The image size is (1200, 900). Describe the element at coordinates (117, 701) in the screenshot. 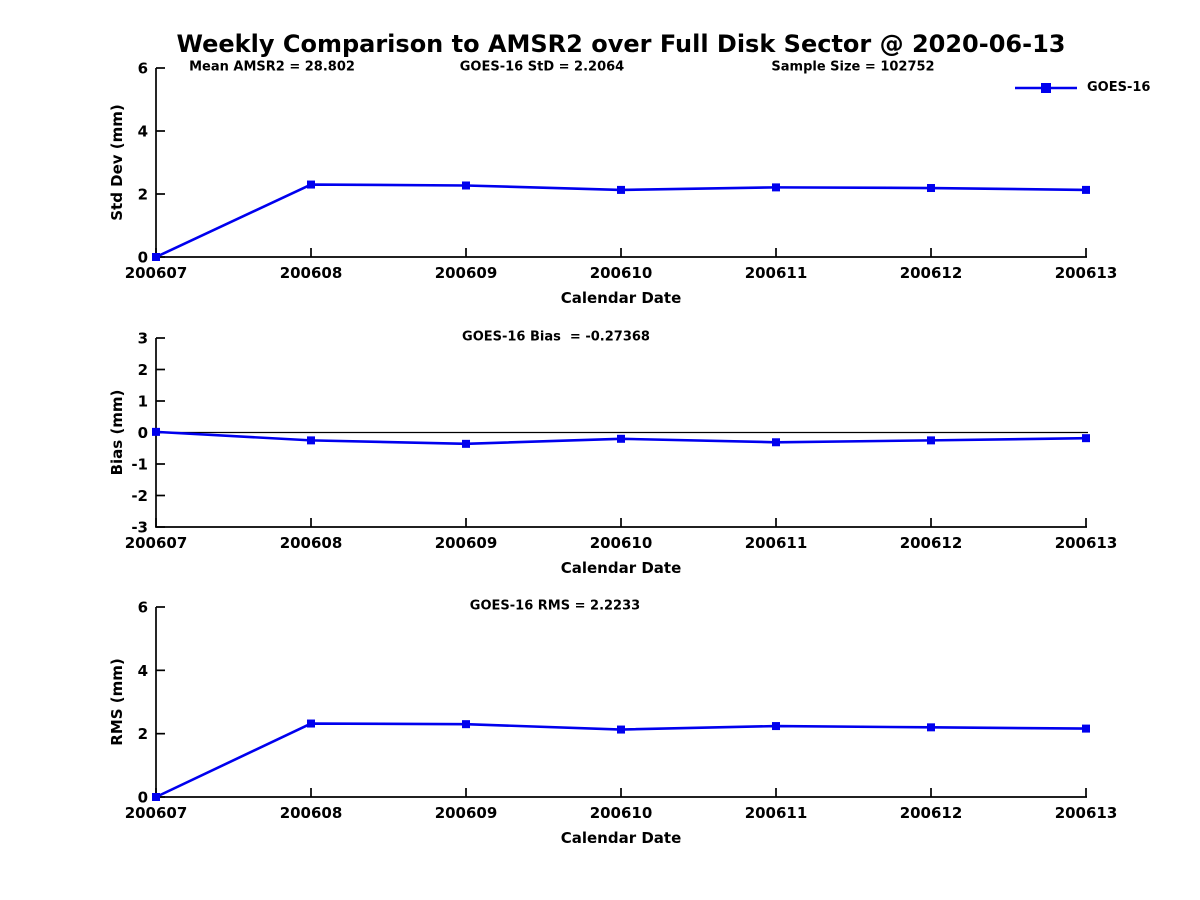

I see `y-axis-label: RMS (mm)` at that location.